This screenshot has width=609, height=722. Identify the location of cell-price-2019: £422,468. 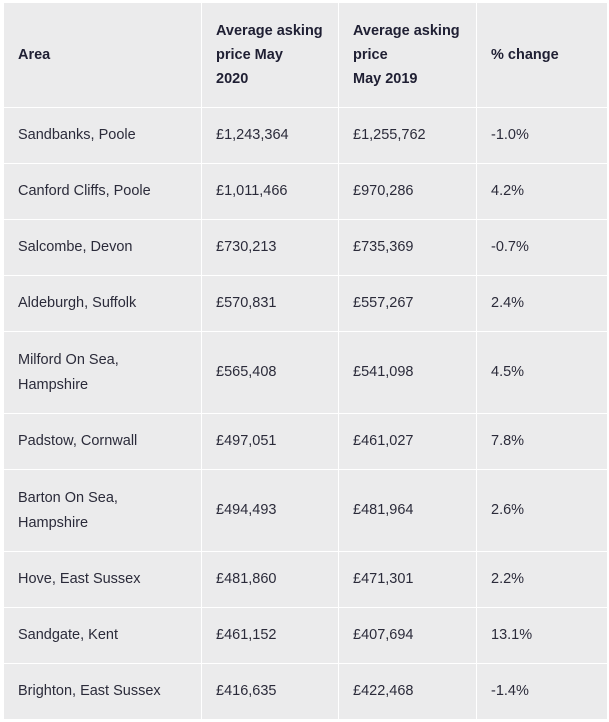
(407, 691).